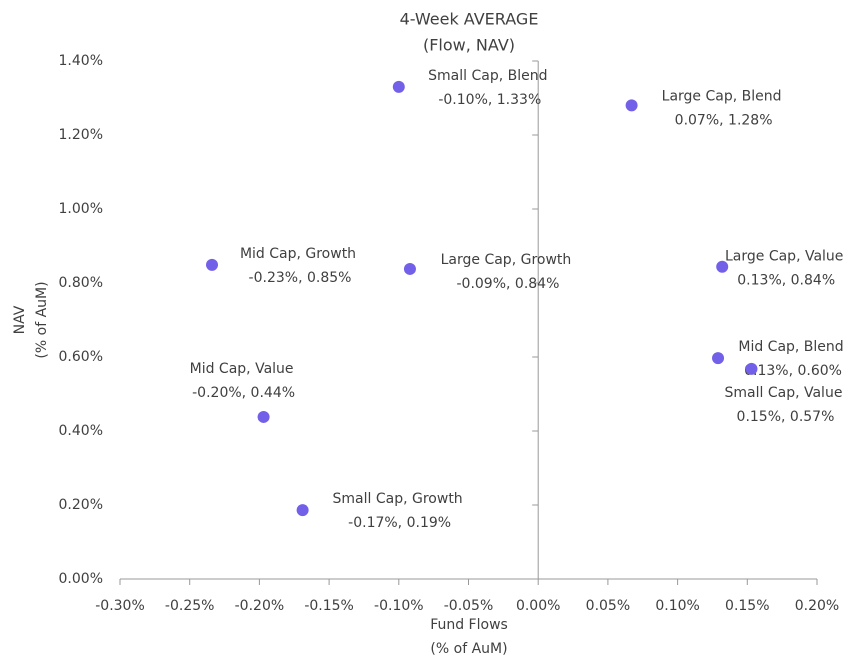 The width and height of the screenshot is (854, 657). I want to click on data-label: 0.15%, 0.57%, so click(786, 417).